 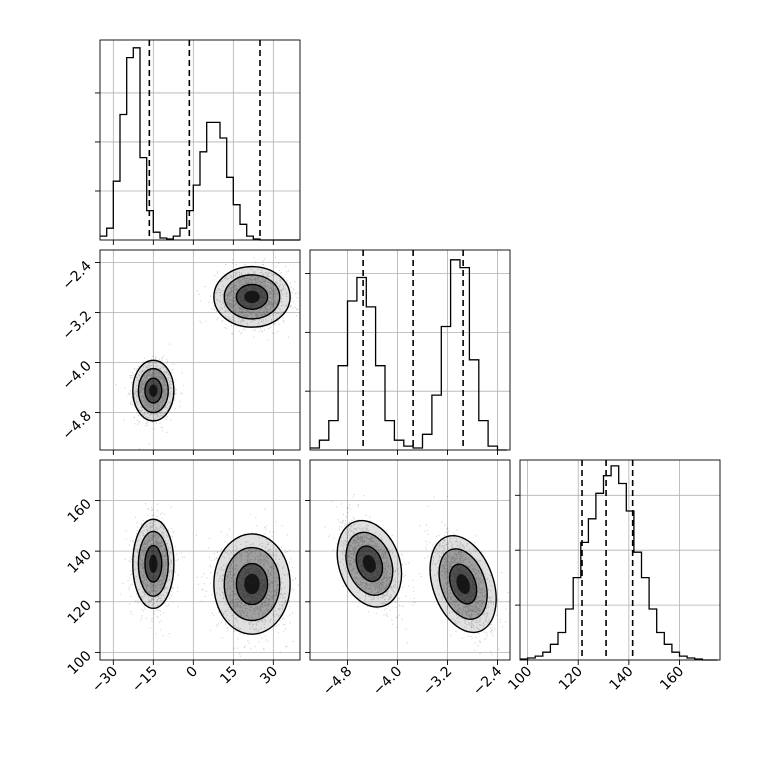 What do you see at coordinates (76, 325) in the screenshot?
I see `y-tick-label: −3.2` at bounding box center [76, 325].